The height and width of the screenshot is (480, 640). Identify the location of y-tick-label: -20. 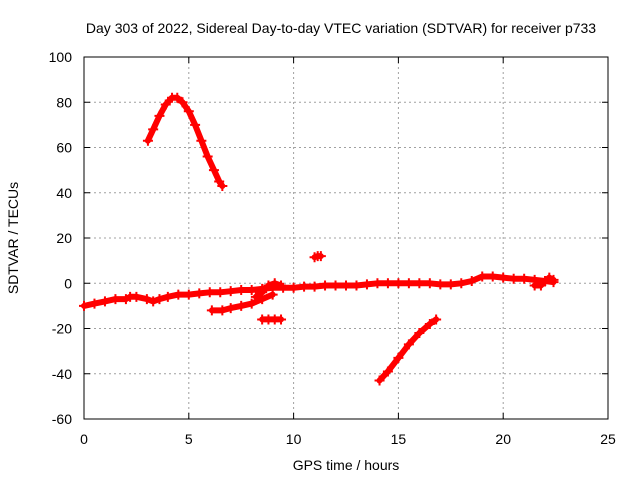
(62, 329).